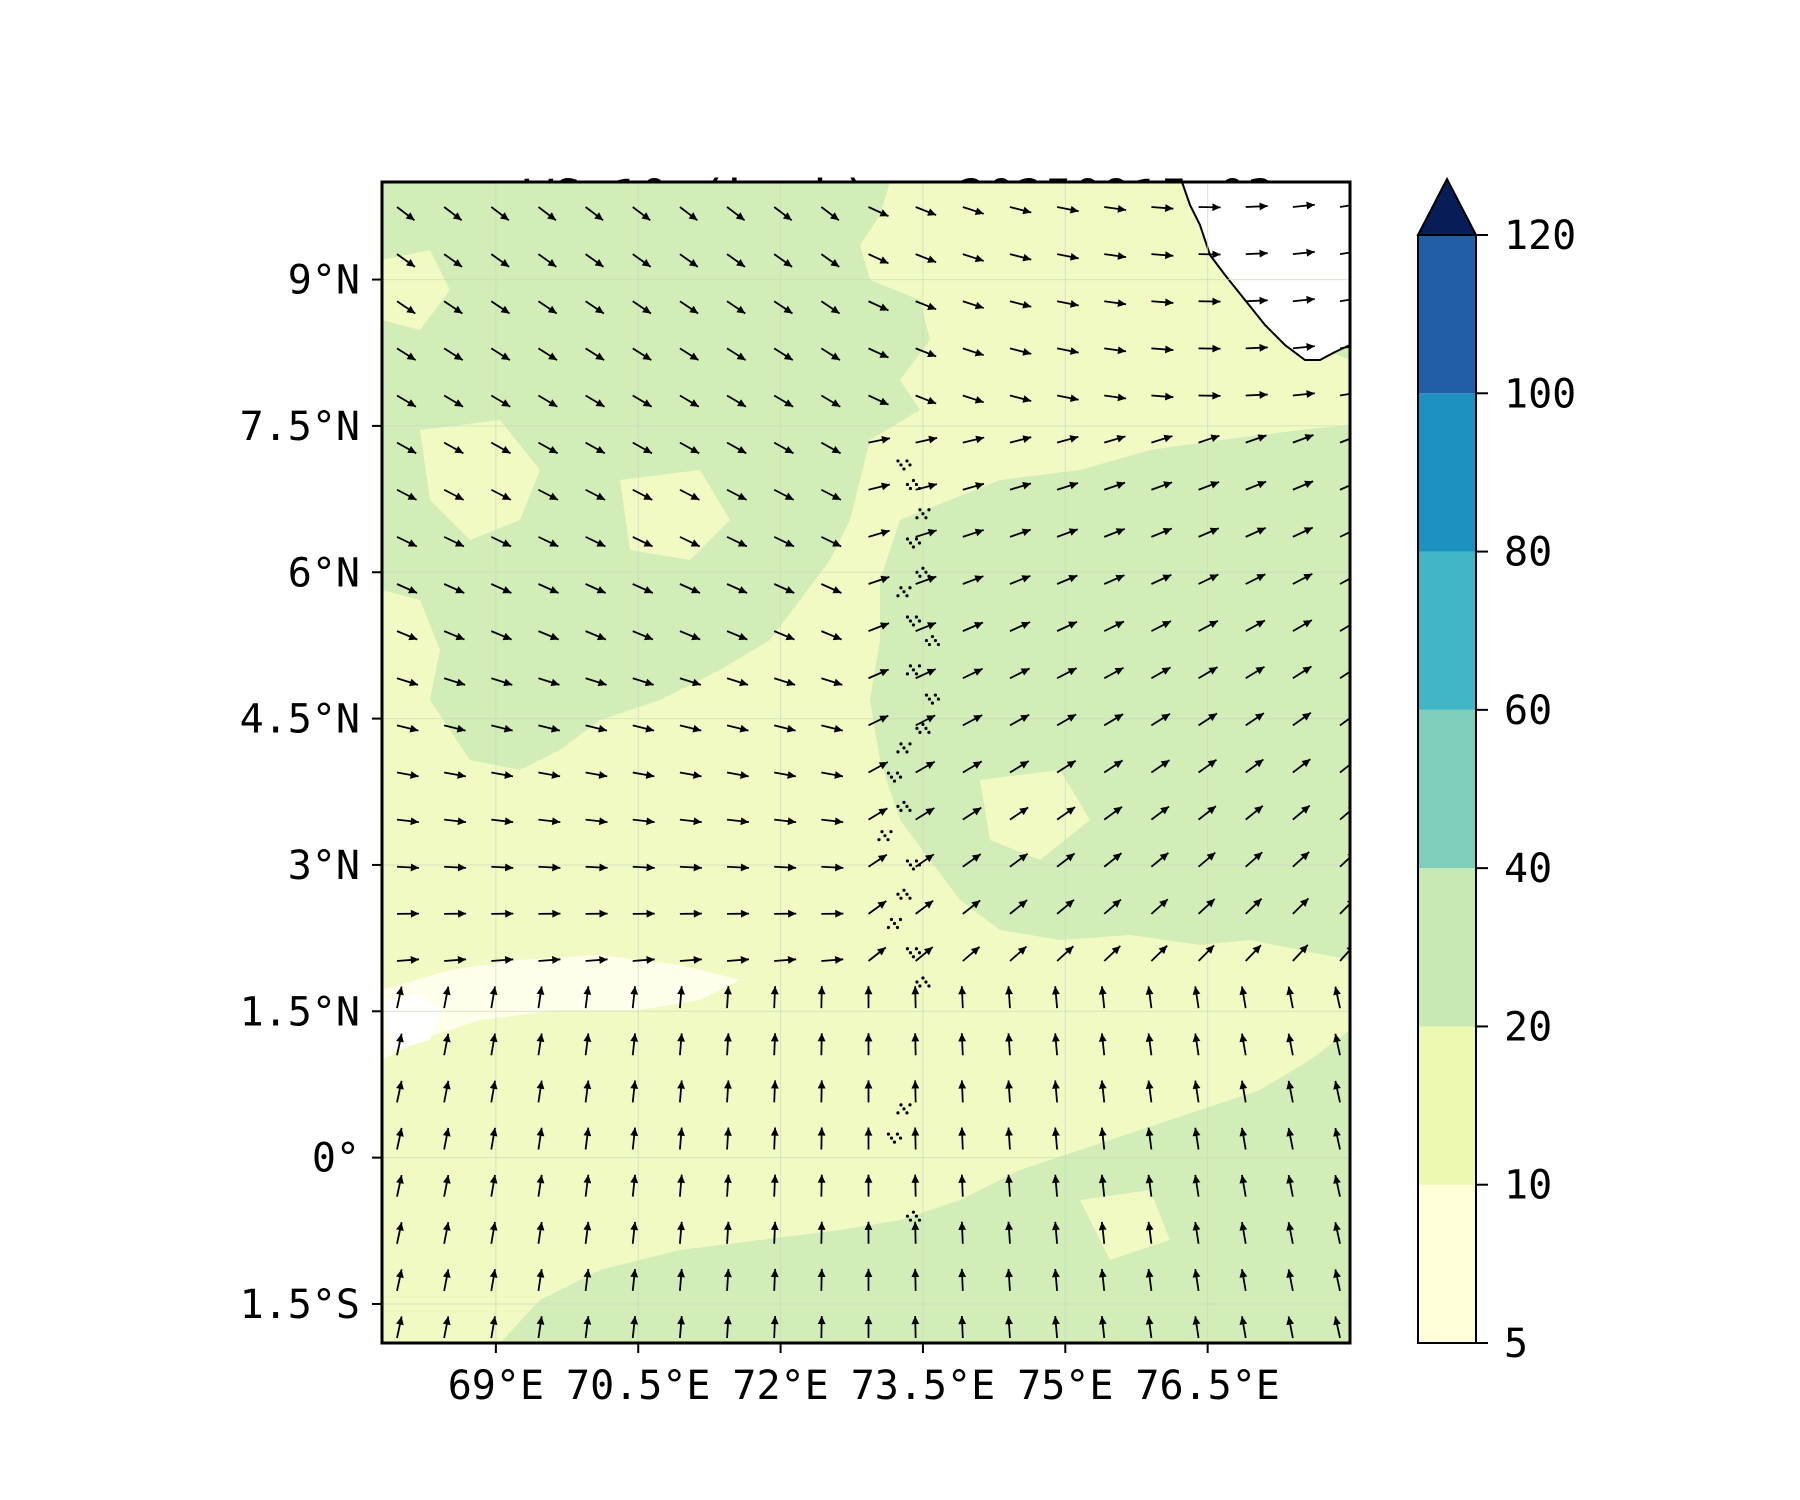 The width and height of the screenshot is (1800, 1500). I want to click on shade-band-south, so click(925, 1186).